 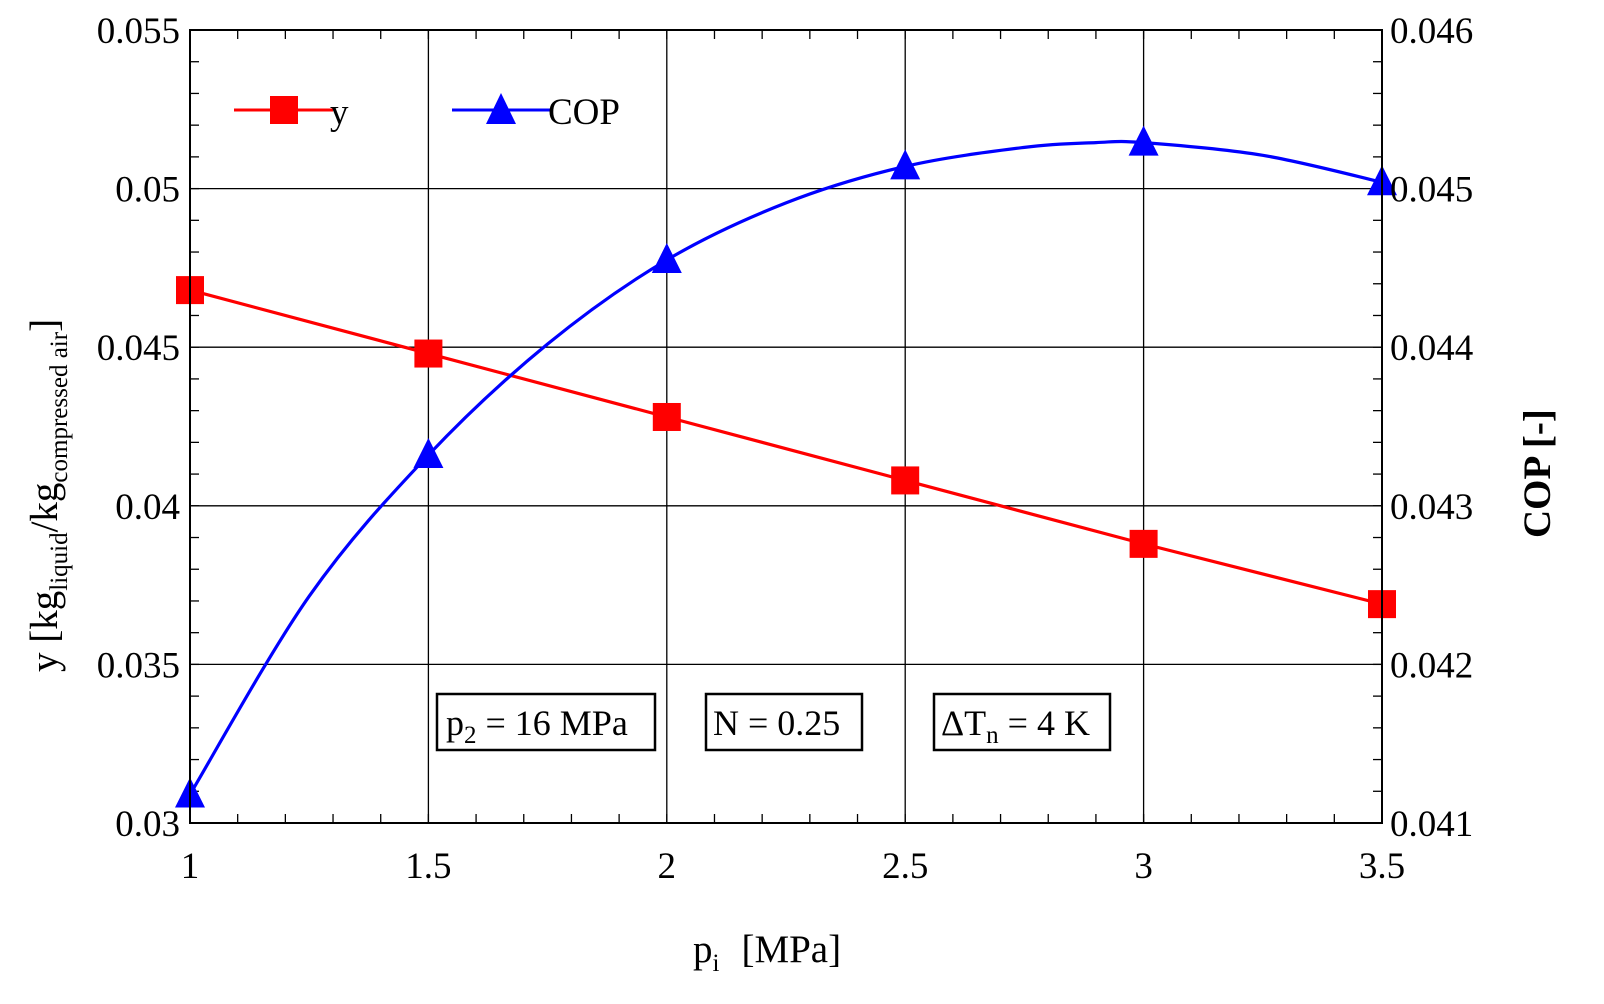 I want to click on annotation-text: p2 = 16 MPa, so click(x=537, y=726).